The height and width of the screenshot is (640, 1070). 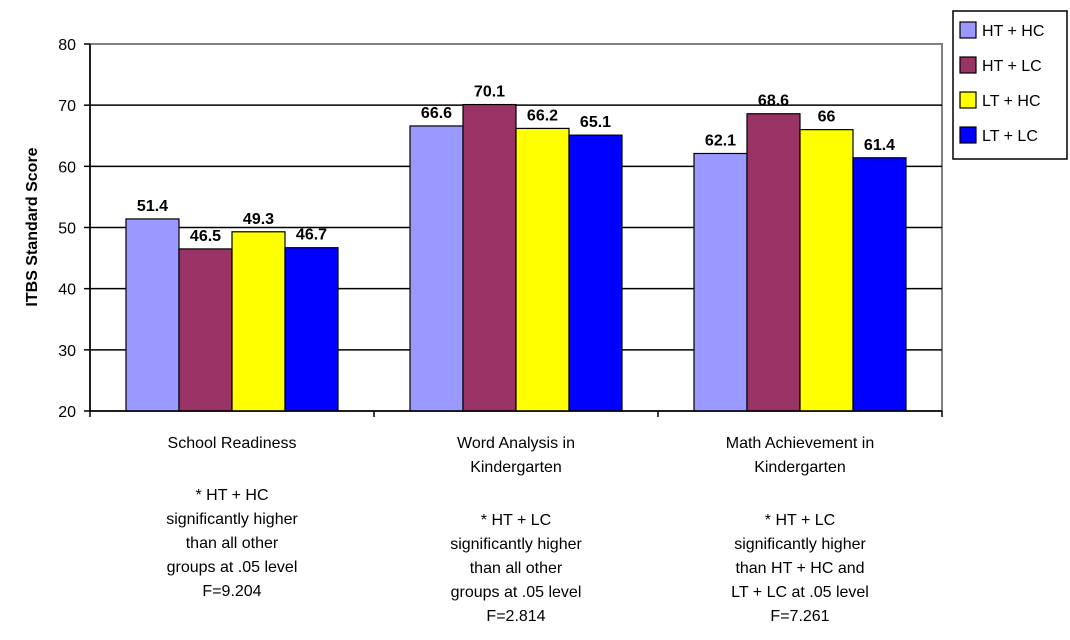 I want to click on legend-label: LT + LC, so click(x=1010, y=136).